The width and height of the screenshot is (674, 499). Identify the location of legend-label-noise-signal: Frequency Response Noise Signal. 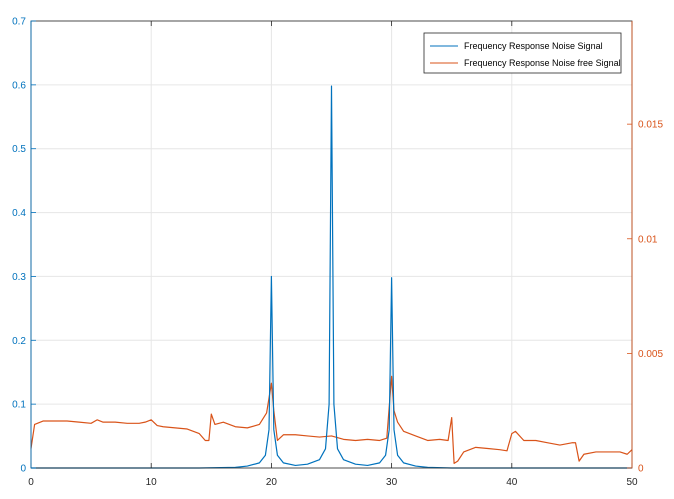
(533, 46).